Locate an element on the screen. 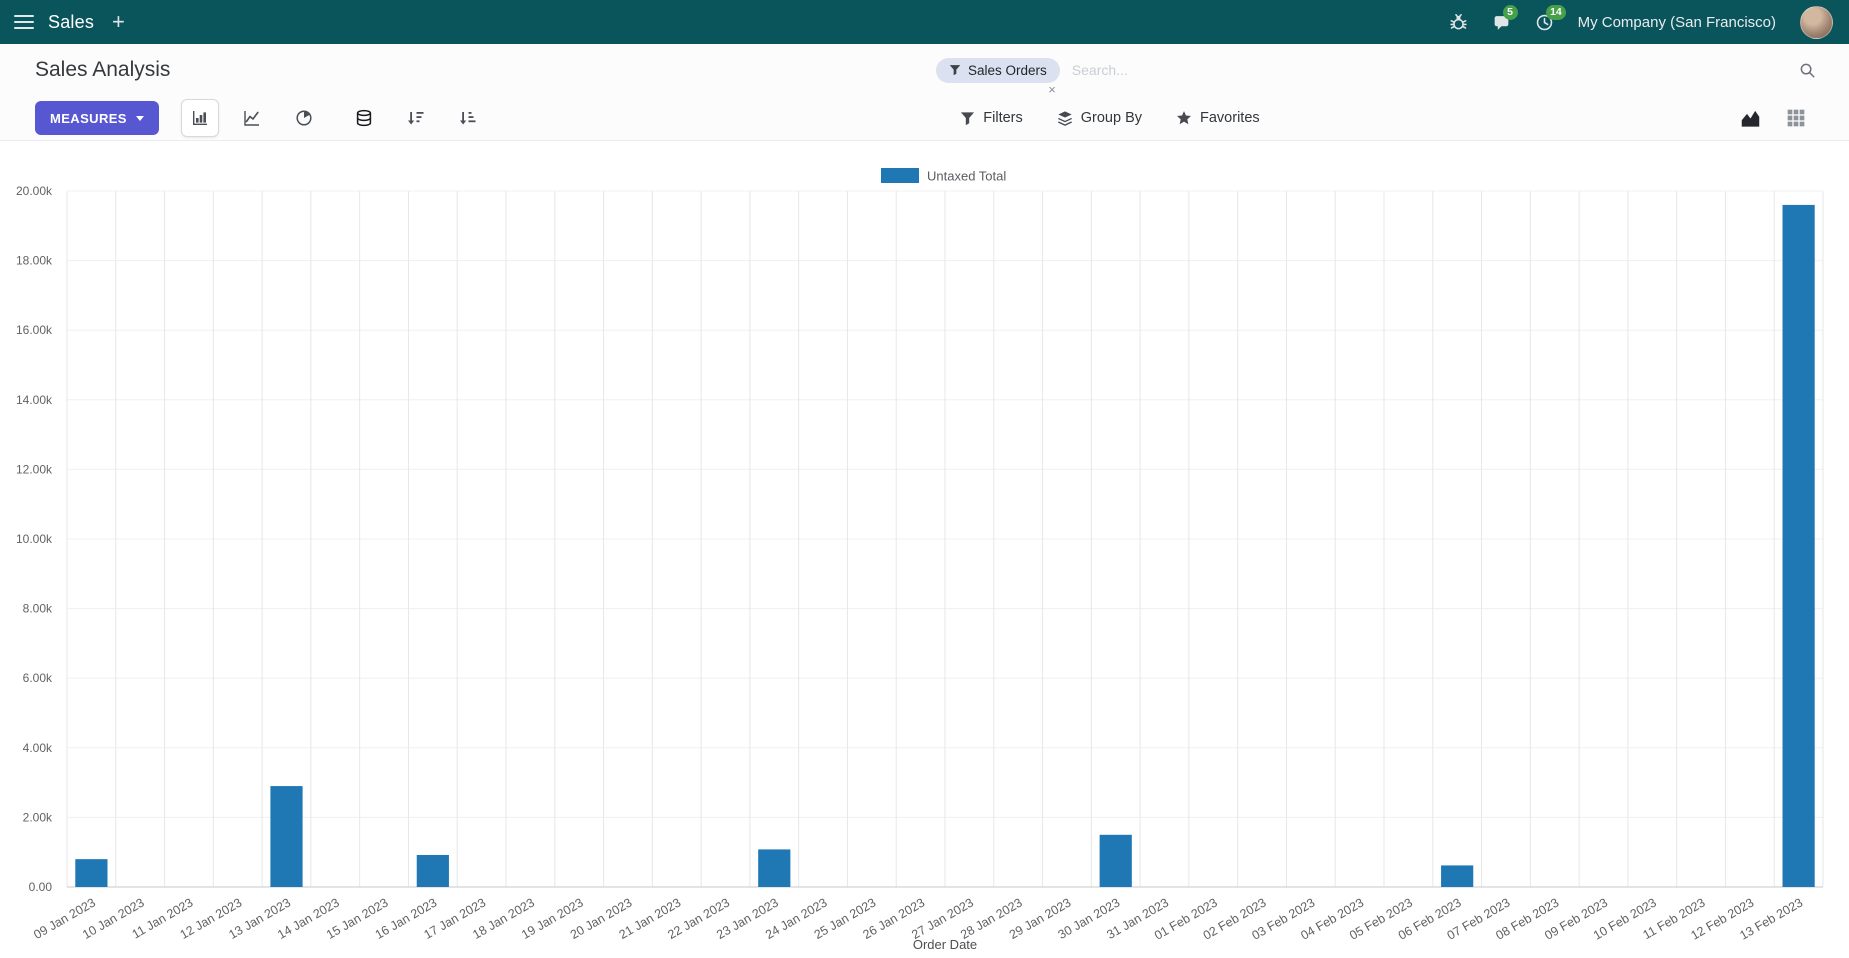 Image resolution: width=1849 pixels, height=958 pixels. group-by-button: Group By is located at coordinates (1099, 118).